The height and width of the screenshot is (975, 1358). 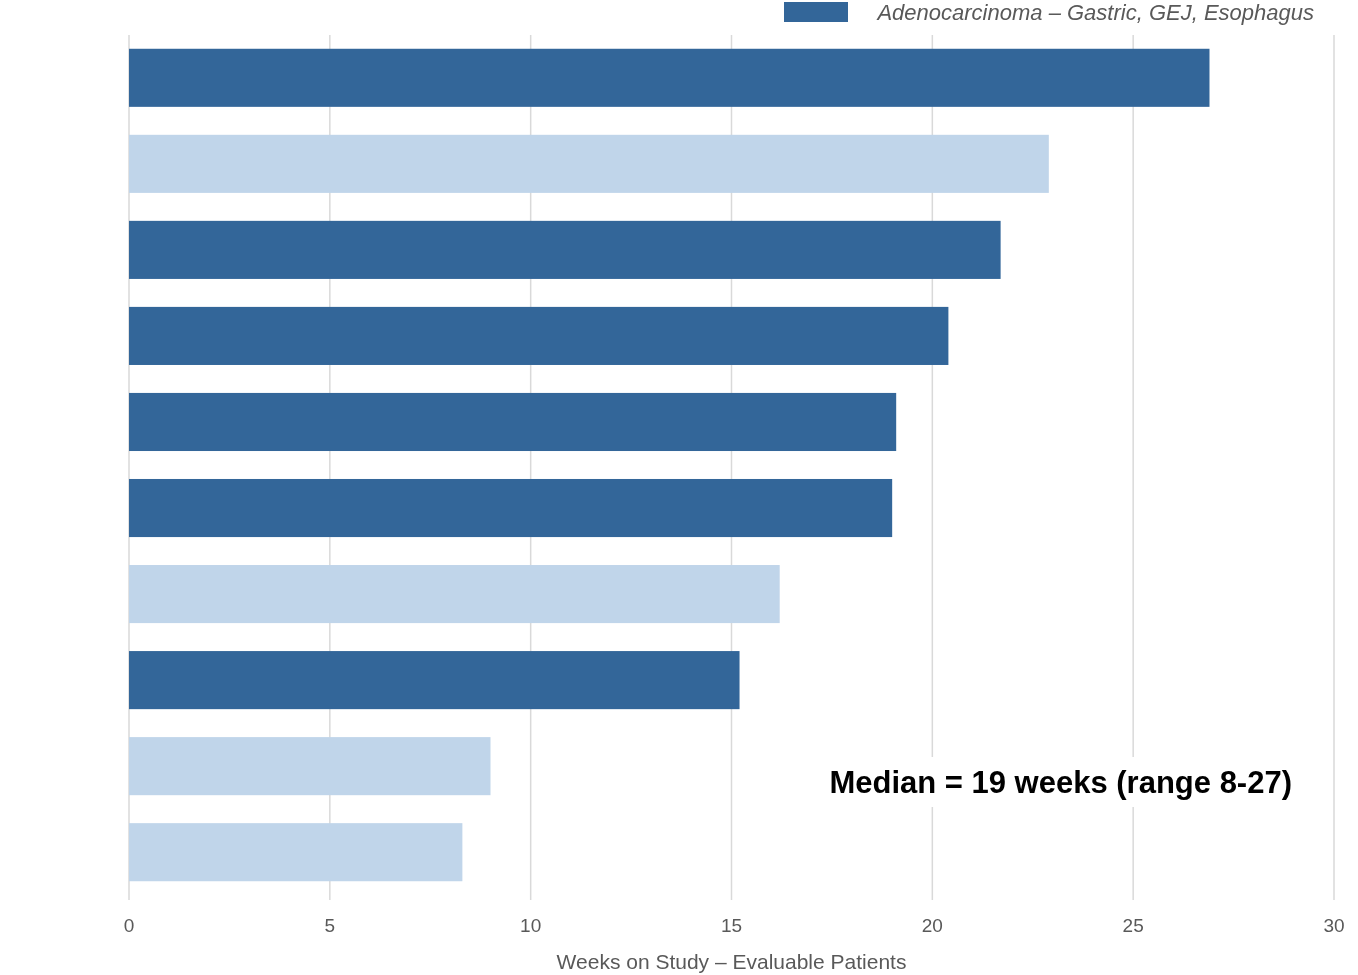 What do you see at coordinates (1133, 925) in the screenshot?
I see `x-tick-label: 25` at bounding box center [1133, 925].